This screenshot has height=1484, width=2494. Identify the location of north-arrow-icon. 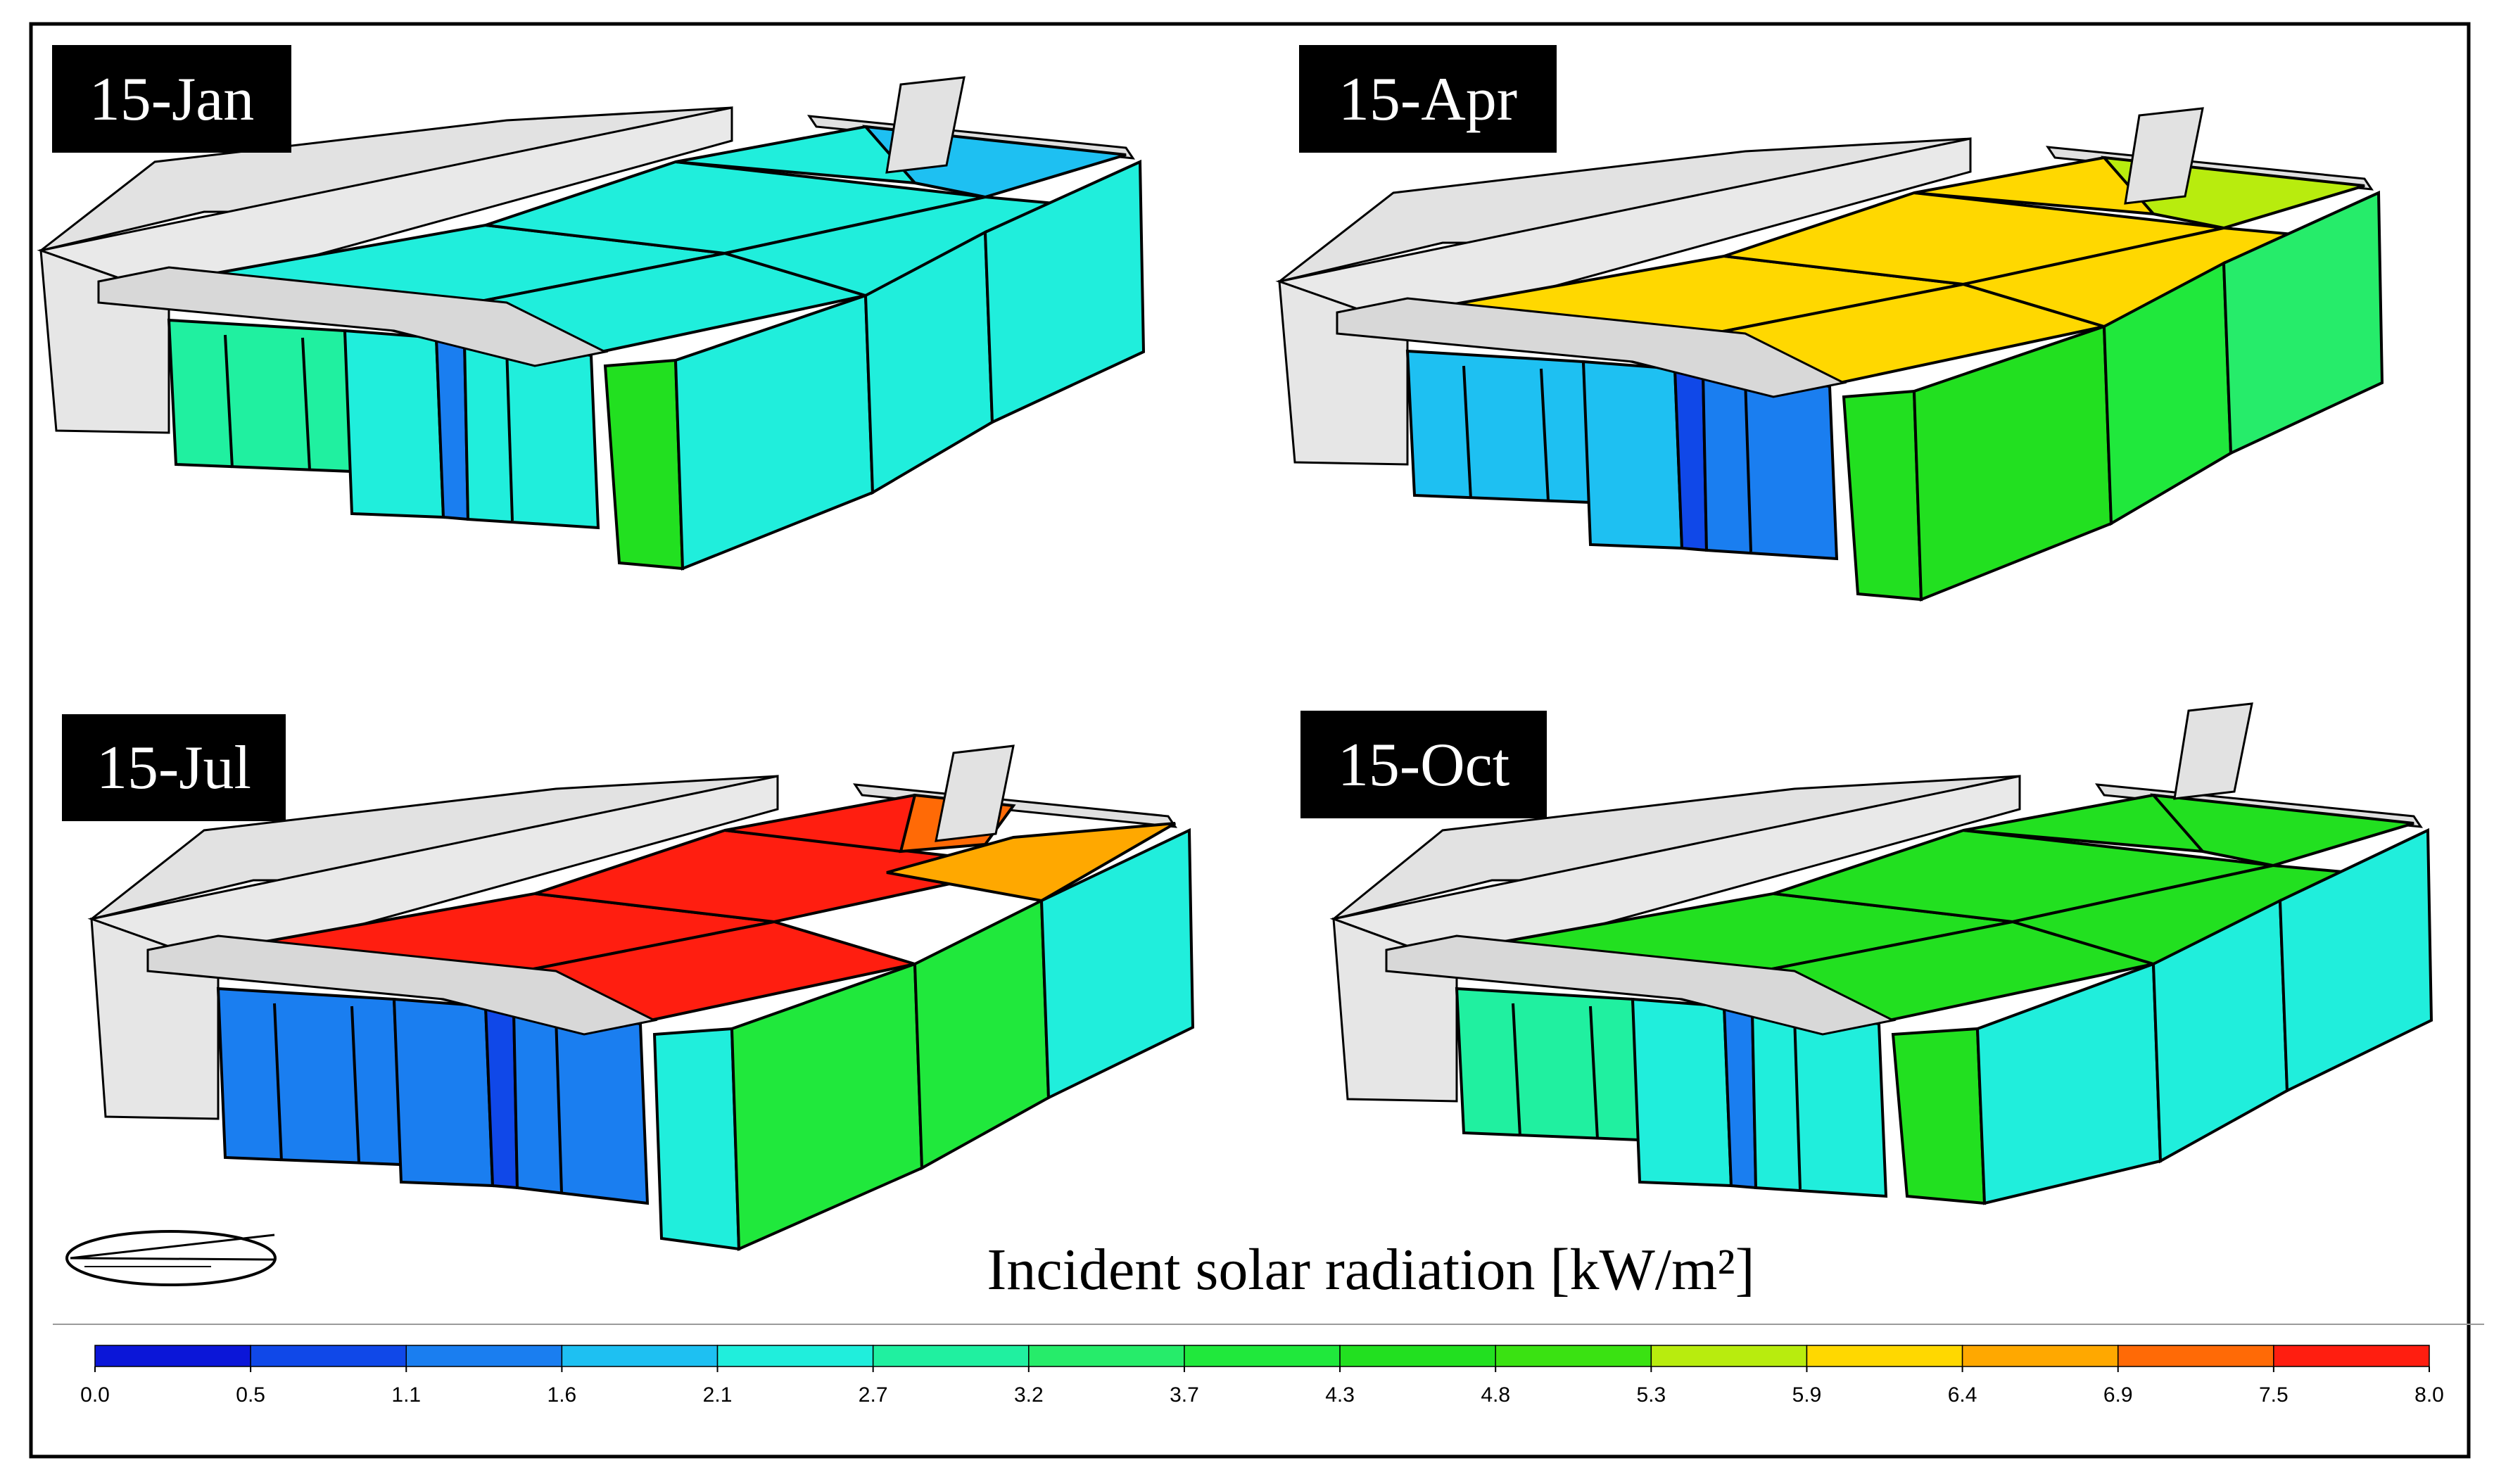
(171, 1258).